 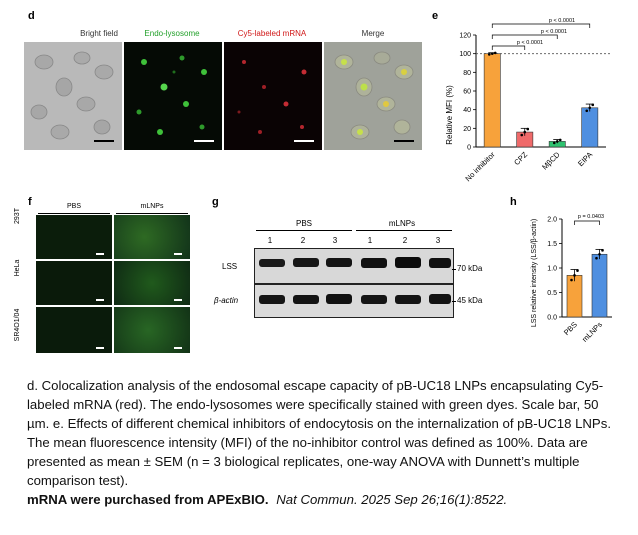 What do you see at coordinates (469, 148) in the screenshot?
I see `y-tick-label: 0` at bounding box center [469, 148].